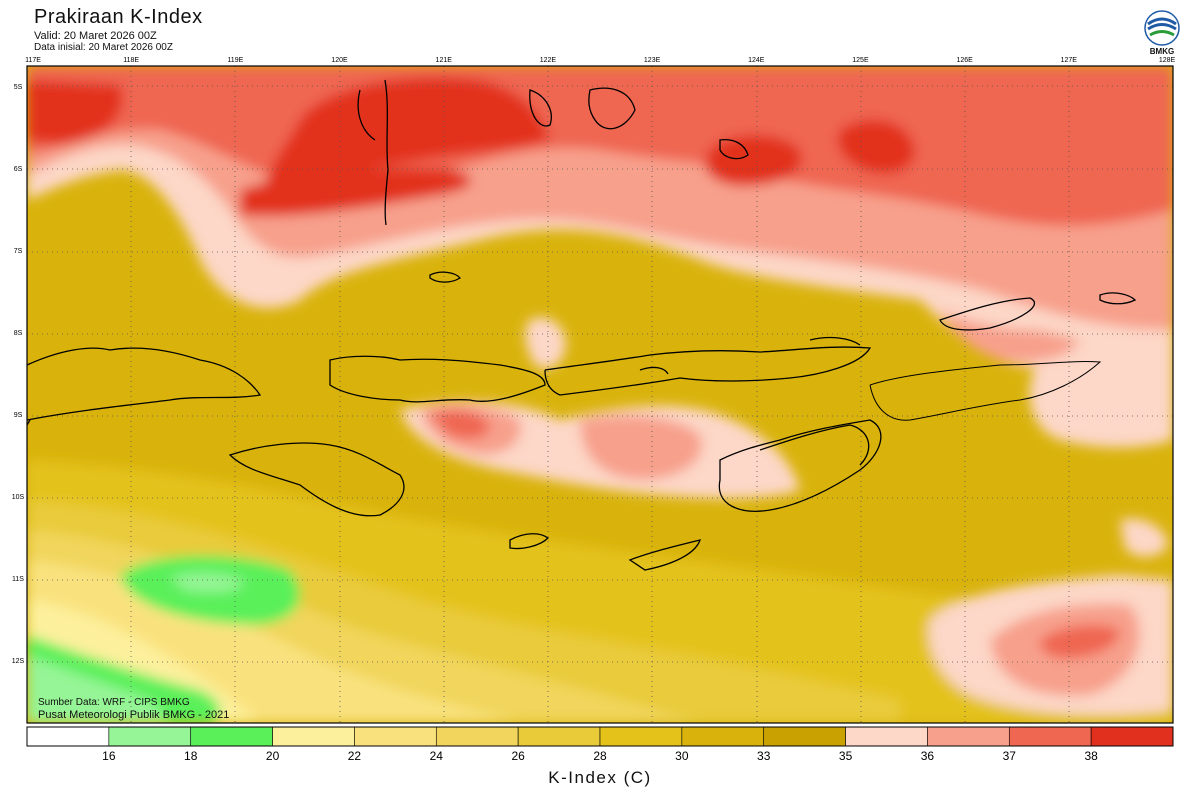 This screenshot has height=800, width=1200. What do you see at coordinates (18, 87) in the screenshot?
I see `lat-label-5S: 5S` at bounding box center [18, 87].